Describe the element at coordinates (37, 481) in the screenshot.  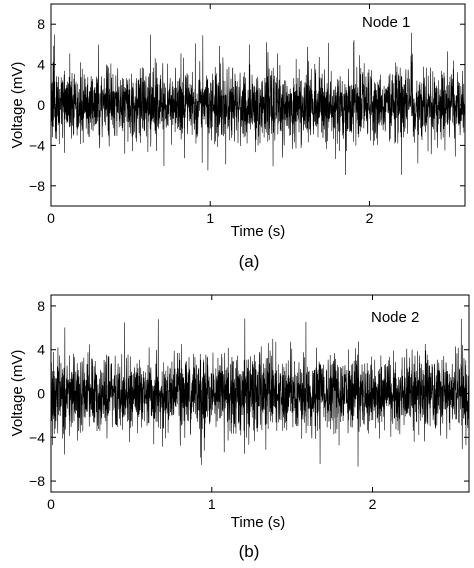
I see `panel-b-y-tick-label: −8` at that location.